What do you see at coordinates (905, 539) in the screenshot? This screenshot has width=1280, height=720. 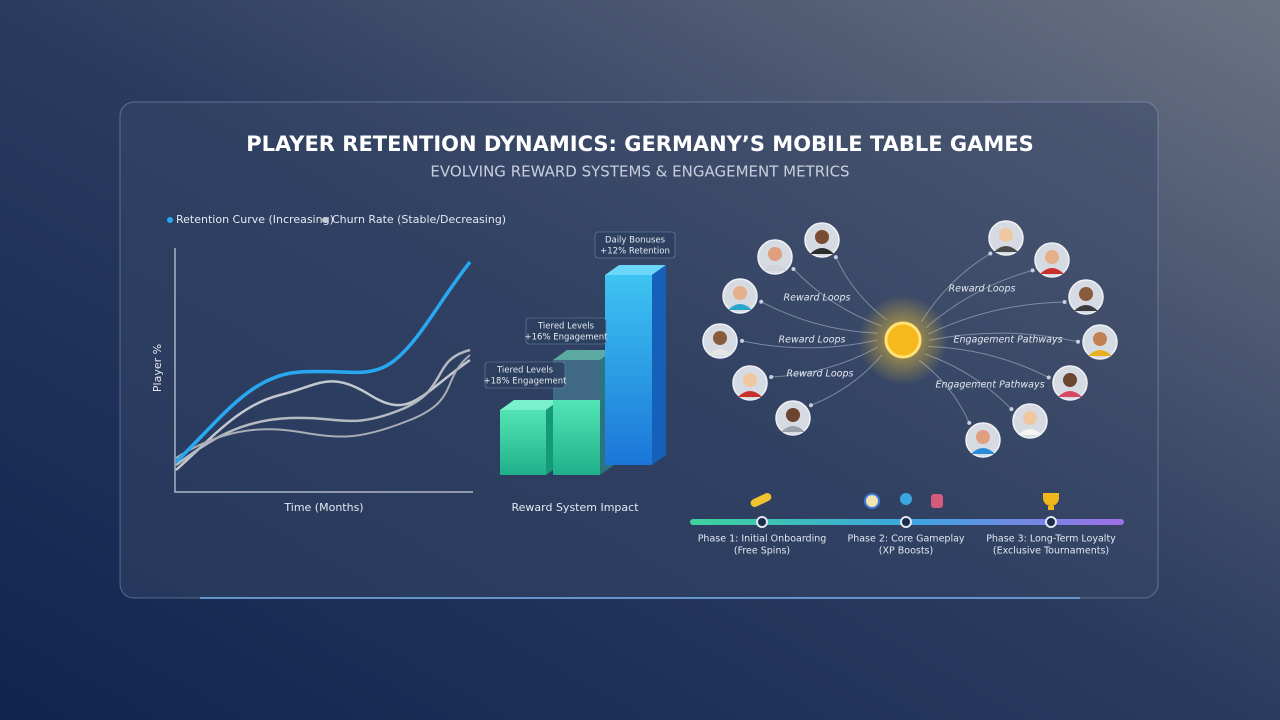 I see `phase-title: Phase 2: Core Gameplay` at bounding box center [905, 539].